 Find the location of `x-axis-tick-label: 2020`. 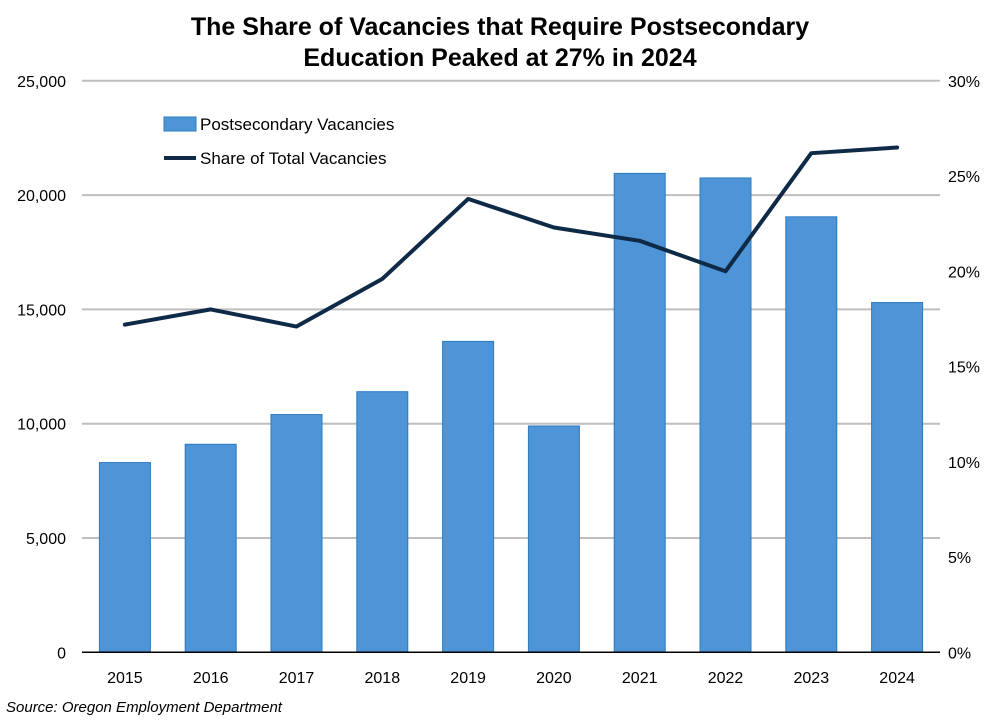

x-axis-tick-label: 2020 is located at coordinates (554, 678).